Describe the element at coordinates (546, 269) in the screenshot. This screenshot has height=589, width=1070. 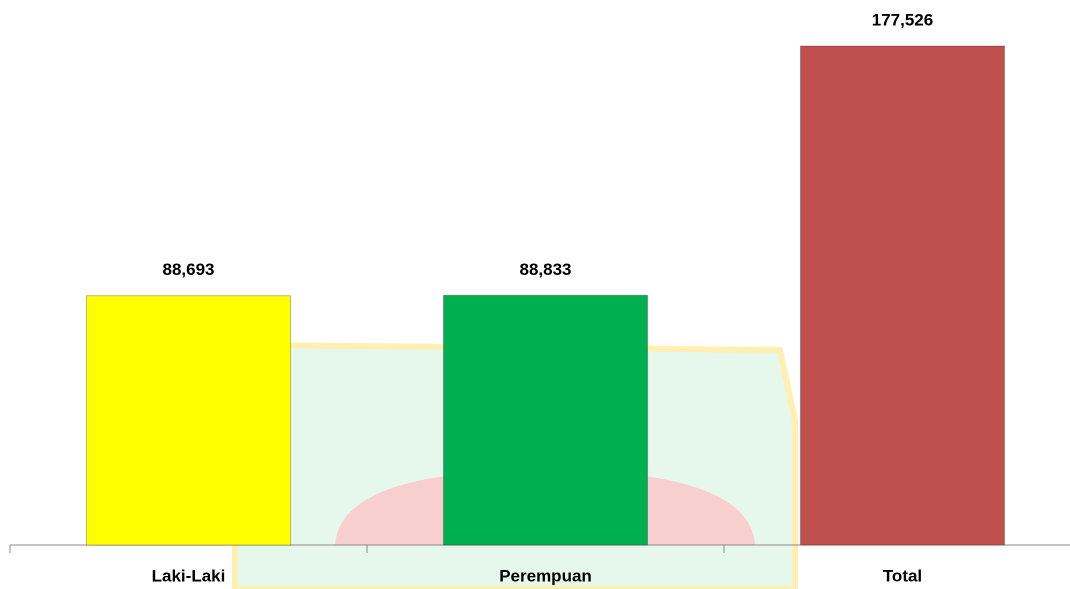
I see `data-label: 88,833` at that location.